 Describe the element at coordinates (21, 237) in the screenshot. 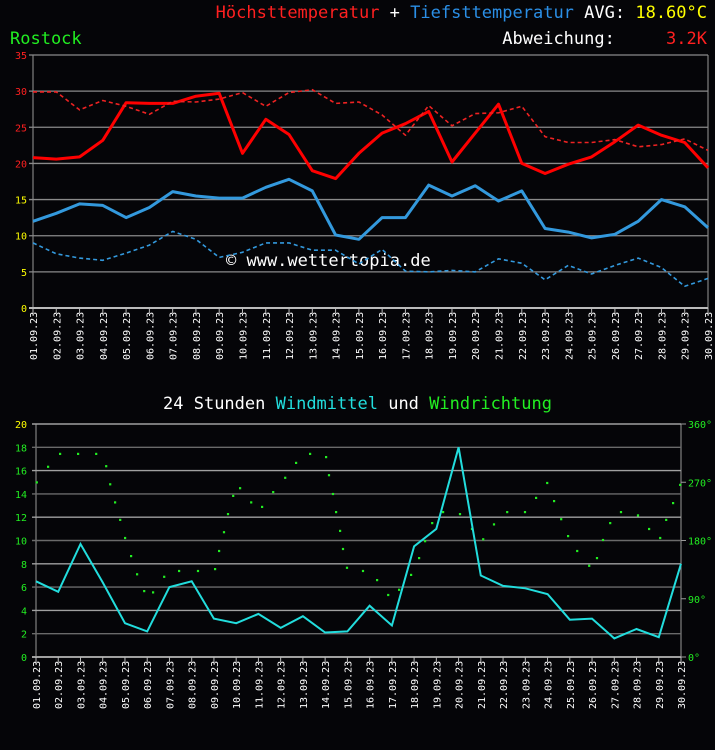

I see `y-tick-label: 10` at that location.